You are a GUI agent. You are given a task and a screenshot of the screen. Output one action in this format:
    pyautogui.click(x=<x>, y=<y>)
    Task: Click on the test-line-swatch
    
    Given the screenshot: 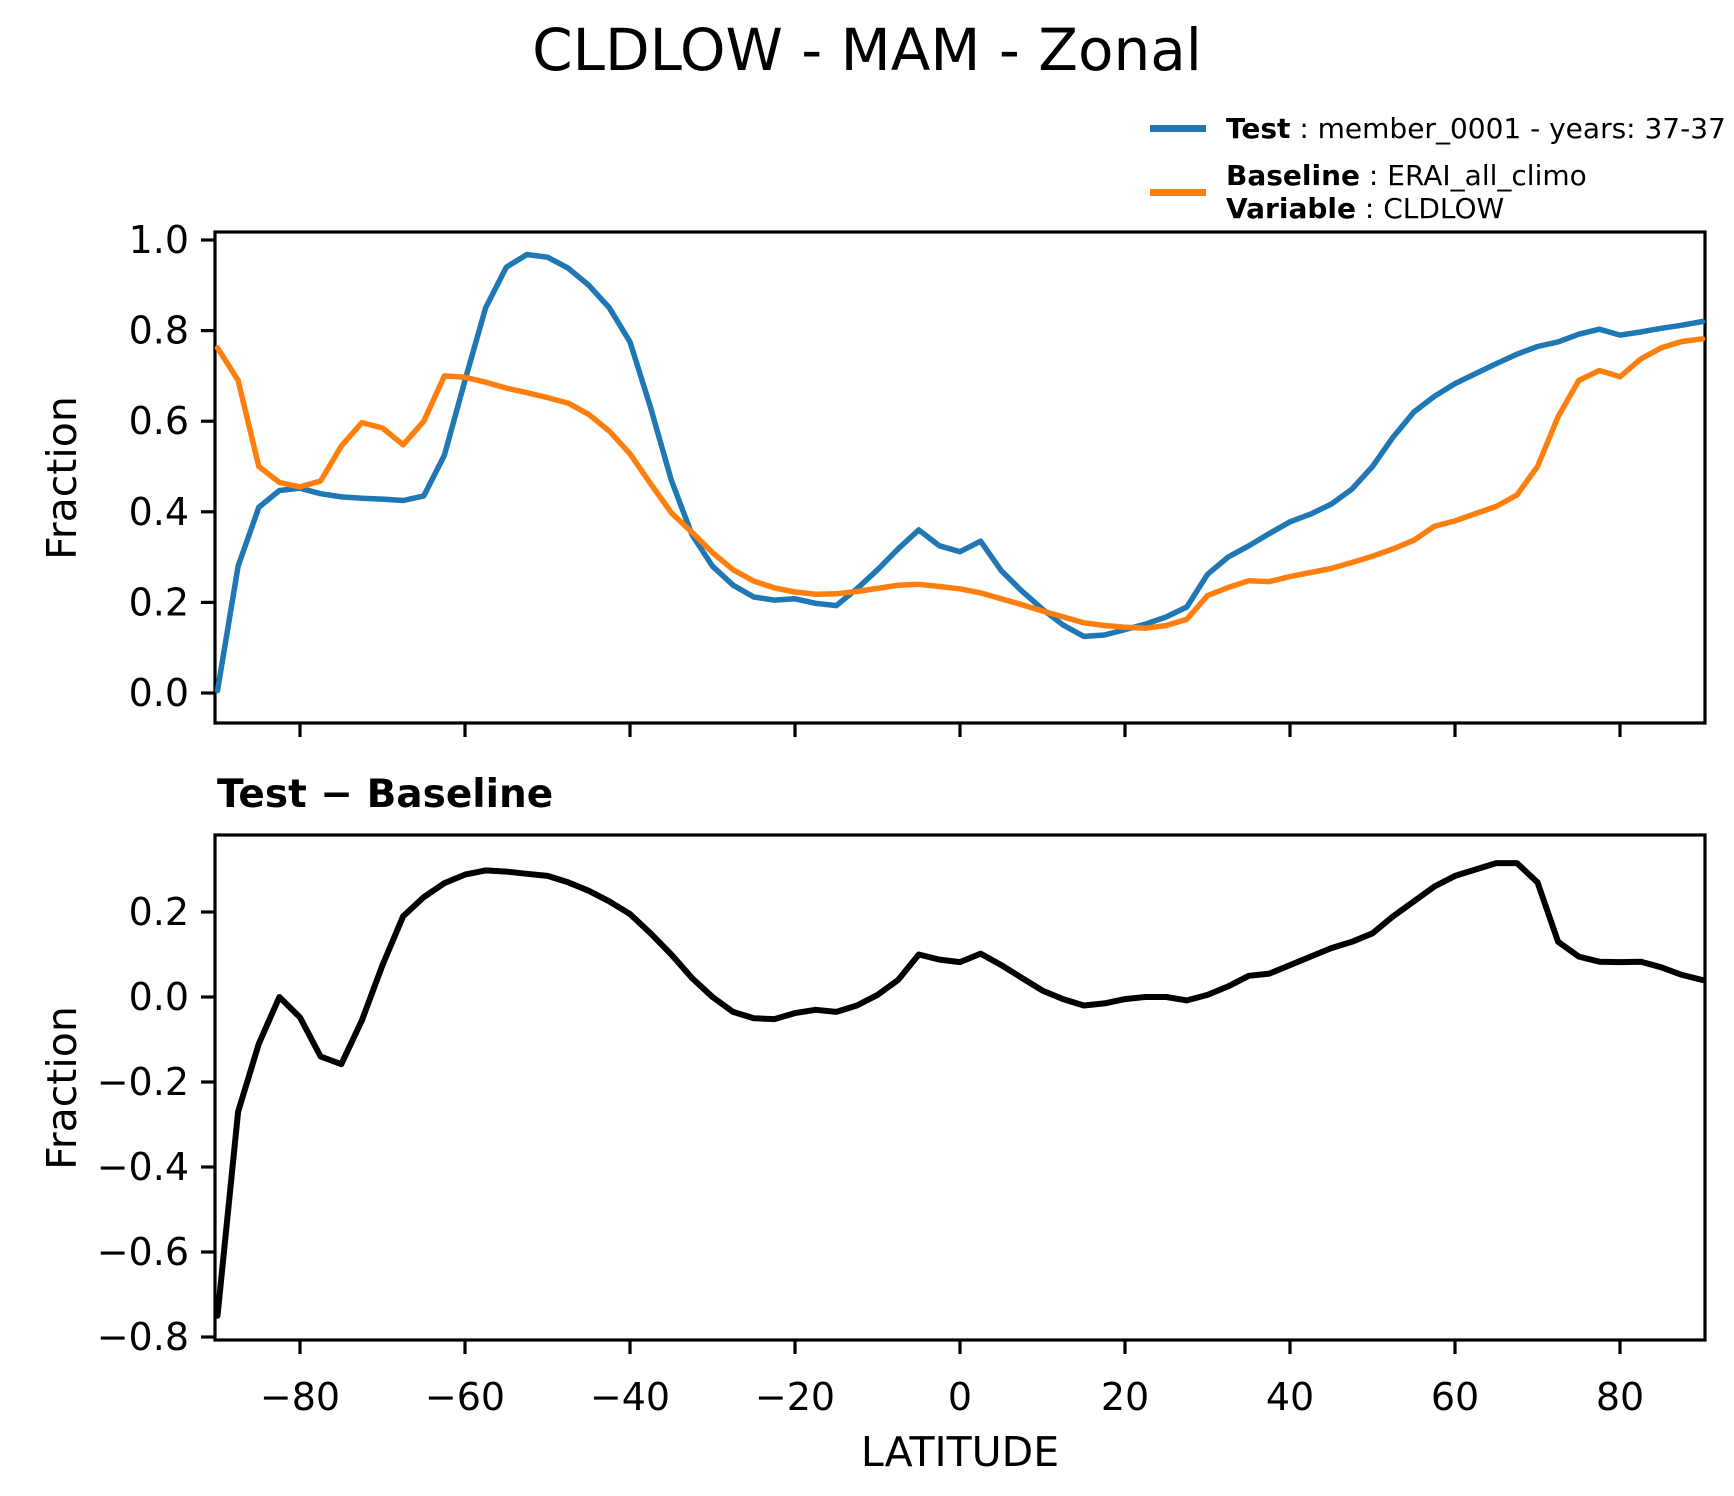 What is the action you would take?
    pyautogui.click(x=1178, y=128)
    